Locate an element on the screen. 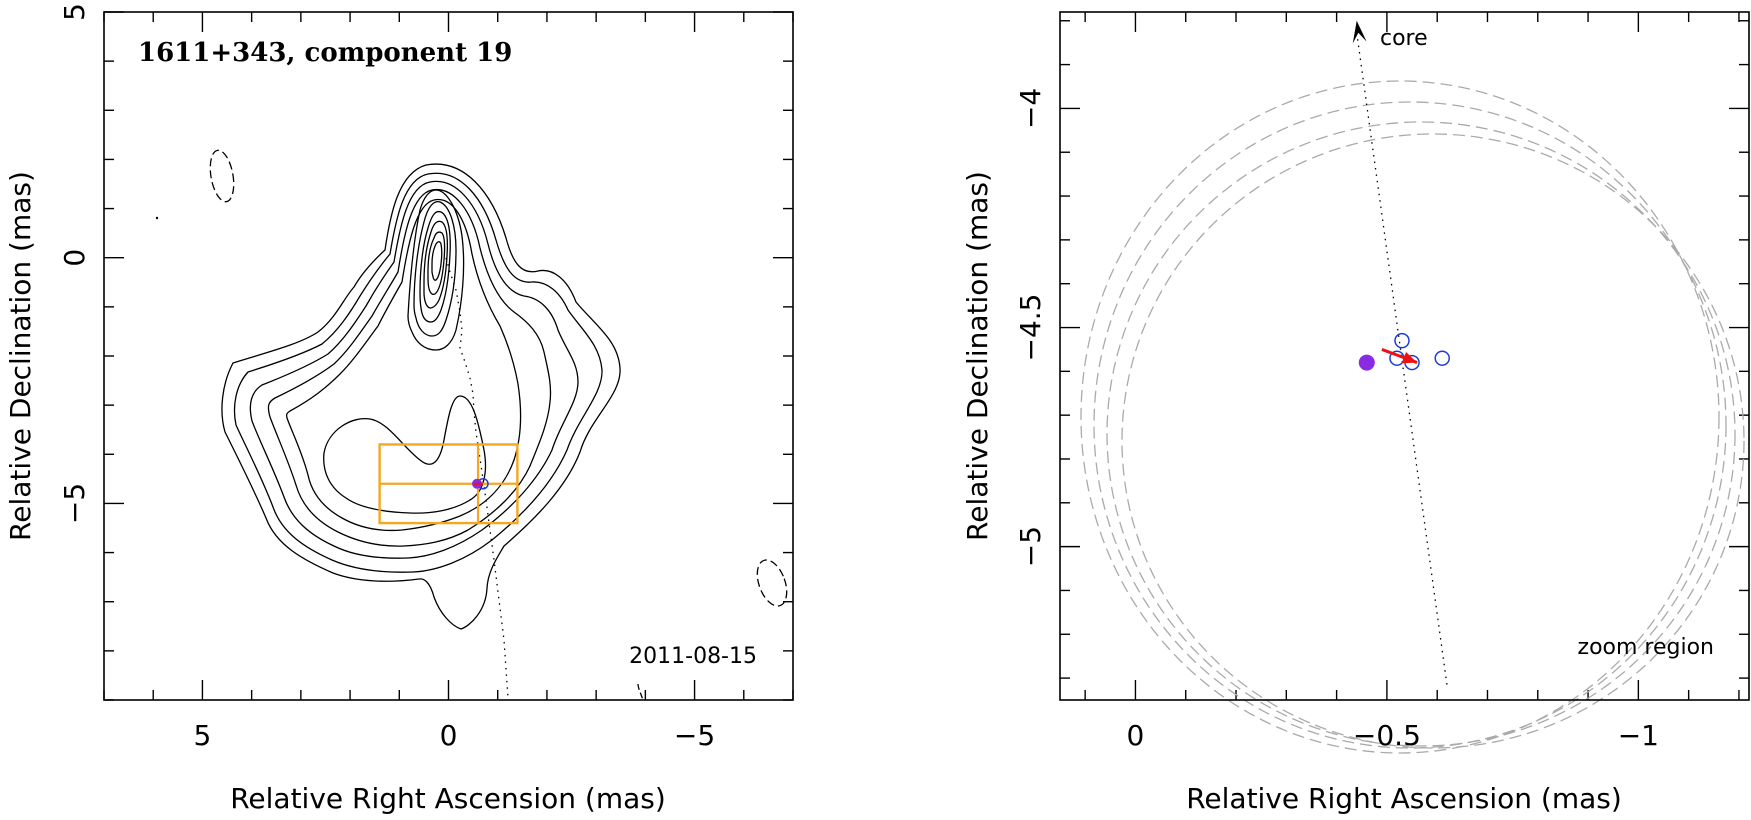  left-y-tick-labels: 5 0 −5 is located at coordinates (74, 263).